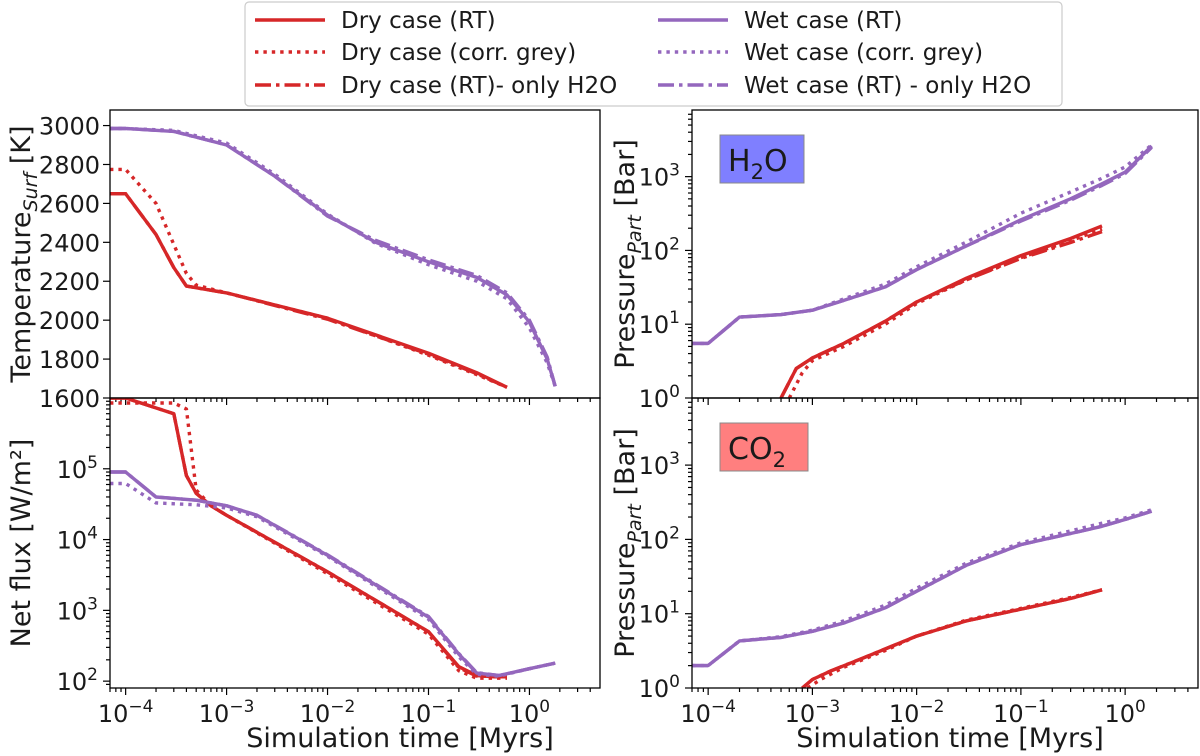 This screenshot has width=1200, height=756. Describe the element at coordinates (674, 682) in the screenshot. I see `y-tick-label-exponent: 0` at that location.